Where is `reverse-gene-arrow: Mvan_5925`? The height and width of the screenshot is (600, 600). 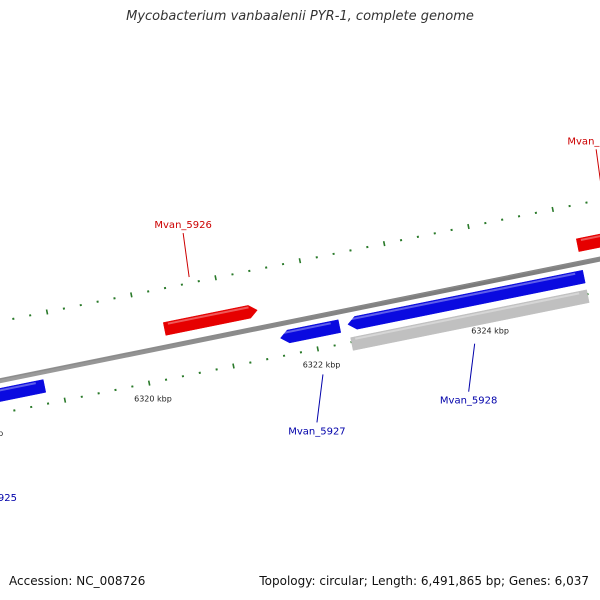 reverse-gene-arrow: Mvan_5925 is located at coordinates (23, 404).